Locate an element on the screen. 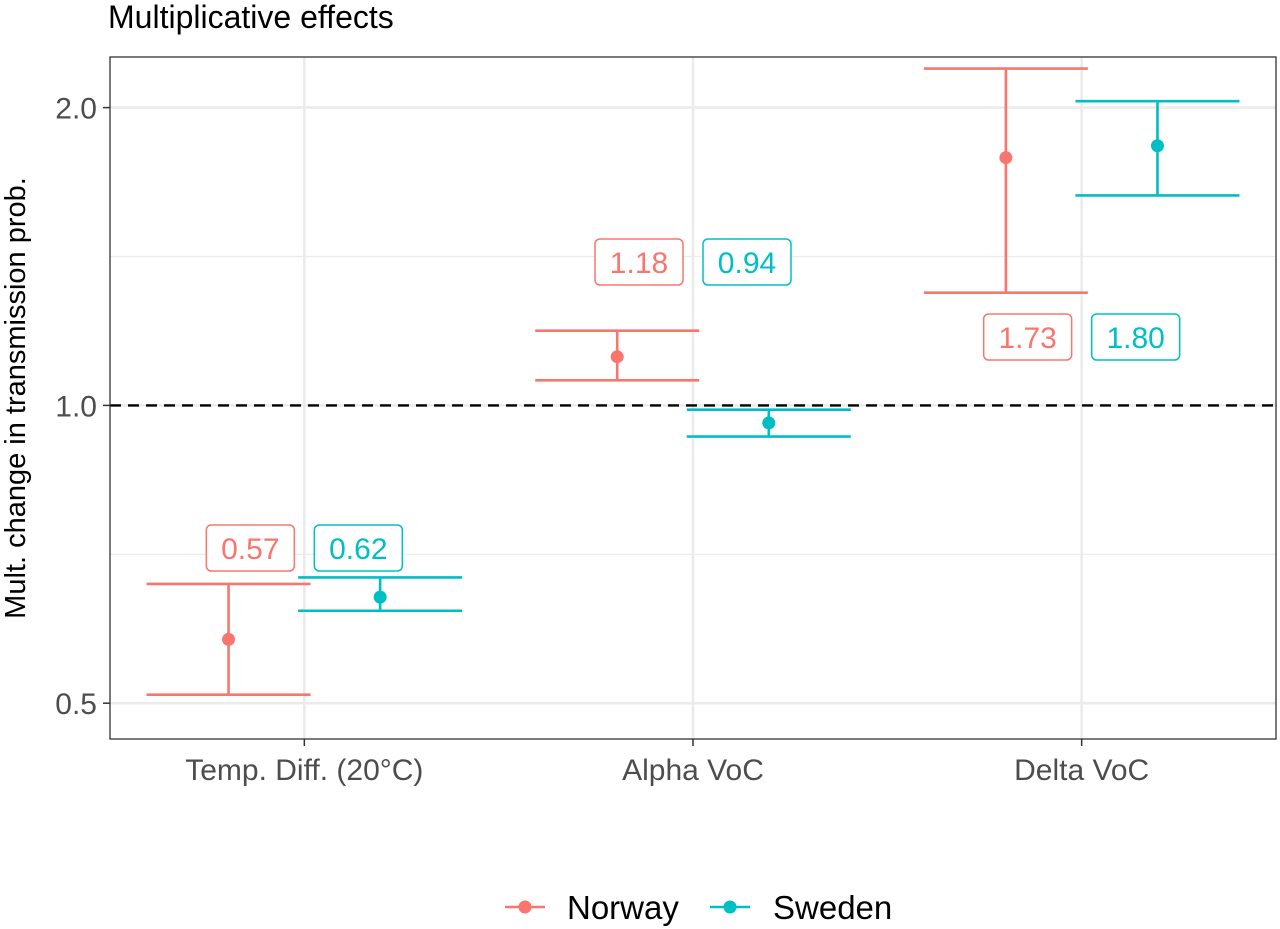  data-label: 1.80 is located at coordinates (1135, 337).